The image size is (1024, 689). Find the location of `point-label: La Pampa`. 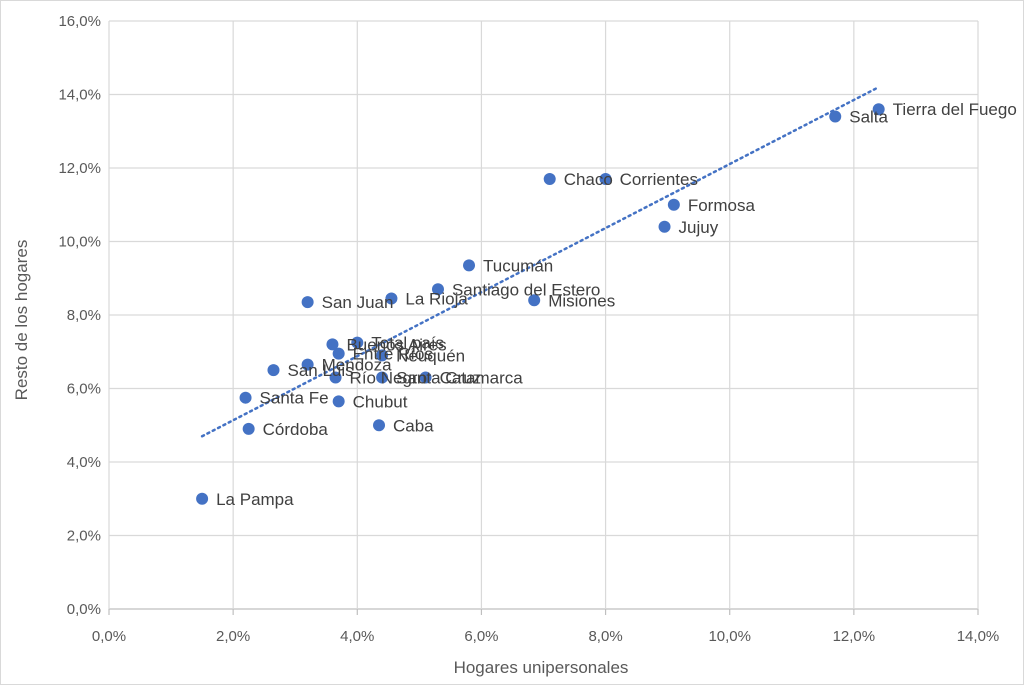

point-label: La Pampa is located at coordinates (255, 499).